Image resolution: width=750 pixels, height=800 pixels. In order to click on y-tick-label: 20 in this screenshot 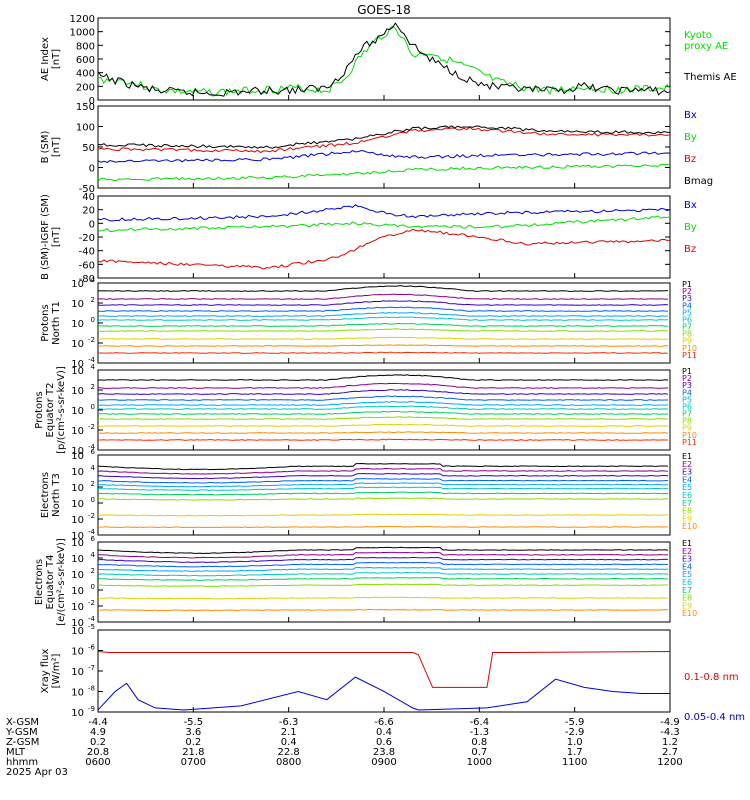, I will do `click(88, 211)`.